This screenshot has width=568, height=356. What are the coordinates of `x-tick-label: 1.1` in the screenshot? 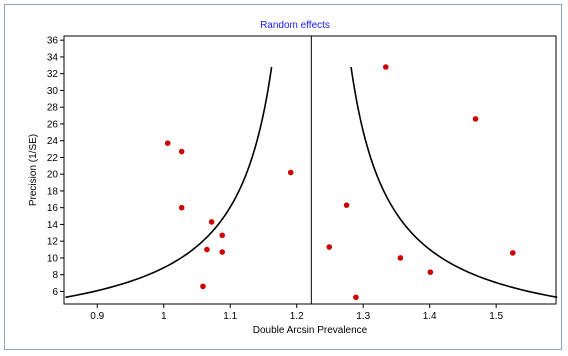 It's located at (230, 316).